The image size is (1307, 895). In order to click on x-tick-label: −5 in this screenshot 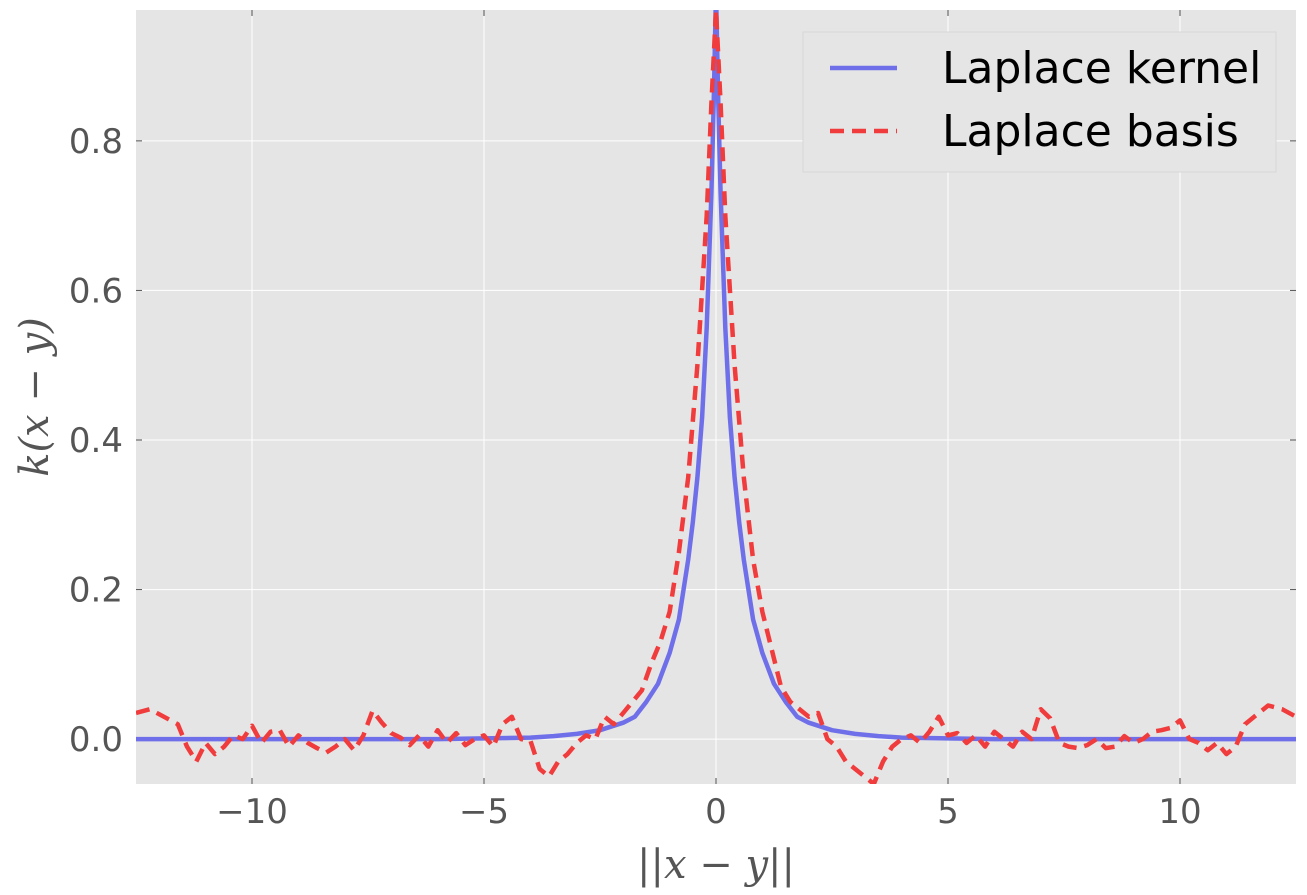, I will do `click(484, 812)`.